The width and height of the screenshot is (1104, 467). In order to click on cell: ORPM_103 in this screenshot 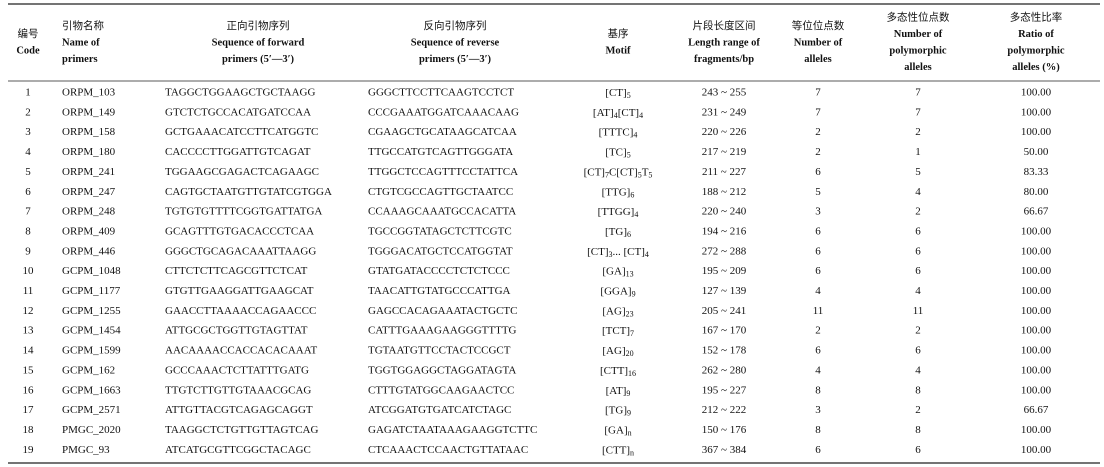, I will do `click(89, 93)`.